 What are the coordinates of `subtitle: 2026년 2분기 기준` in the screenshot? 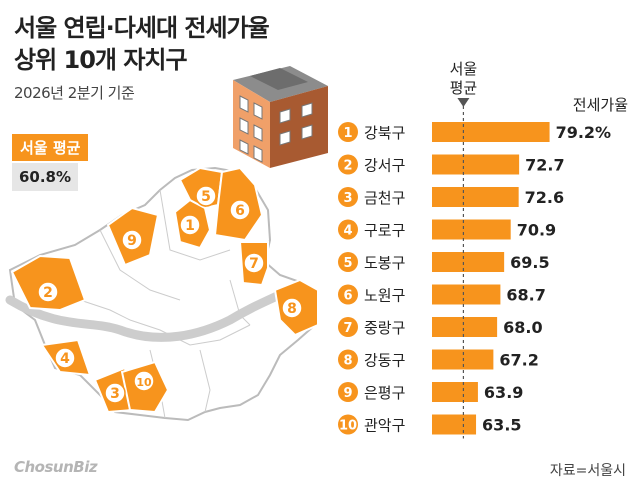 It's located at (74, 93).